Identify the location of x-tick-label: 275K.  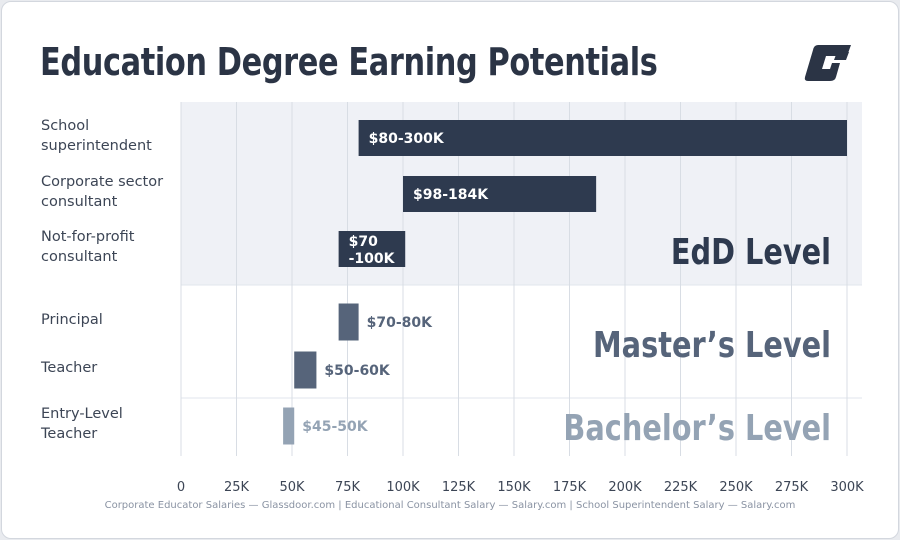
(792, 487).